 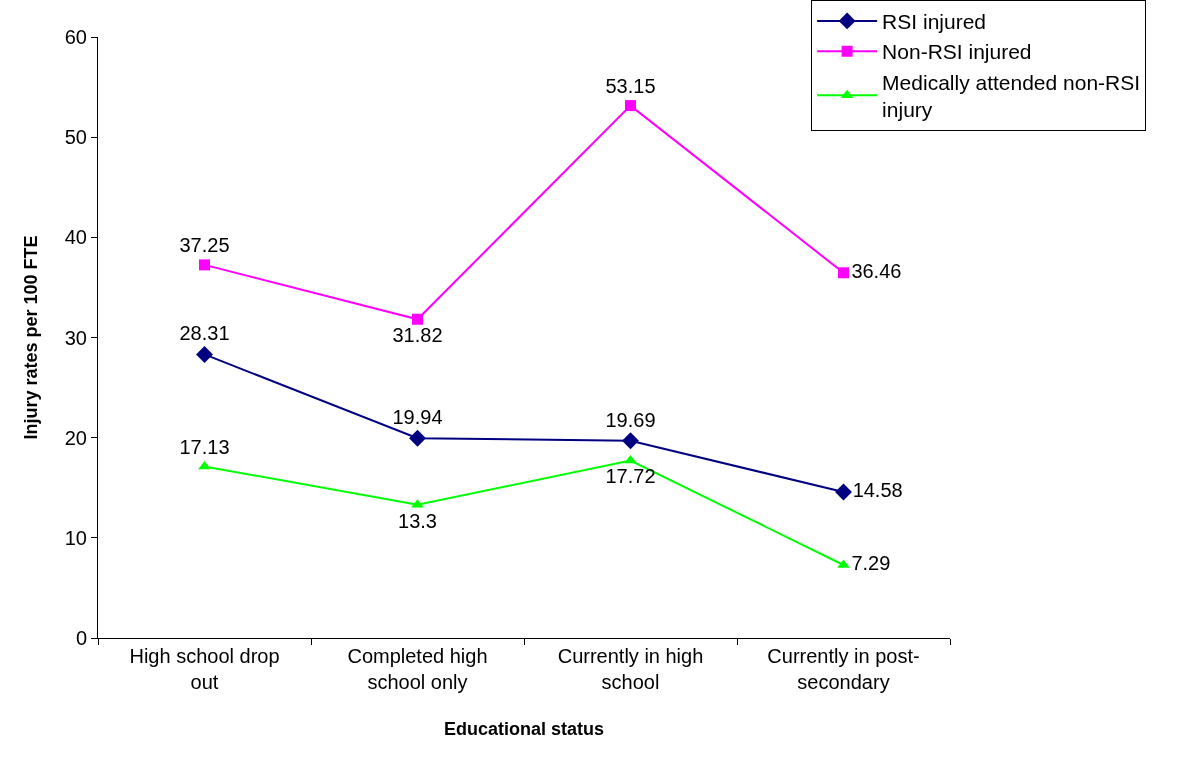 I want to click on data-label: 17.72, so click(x=630, y=476).